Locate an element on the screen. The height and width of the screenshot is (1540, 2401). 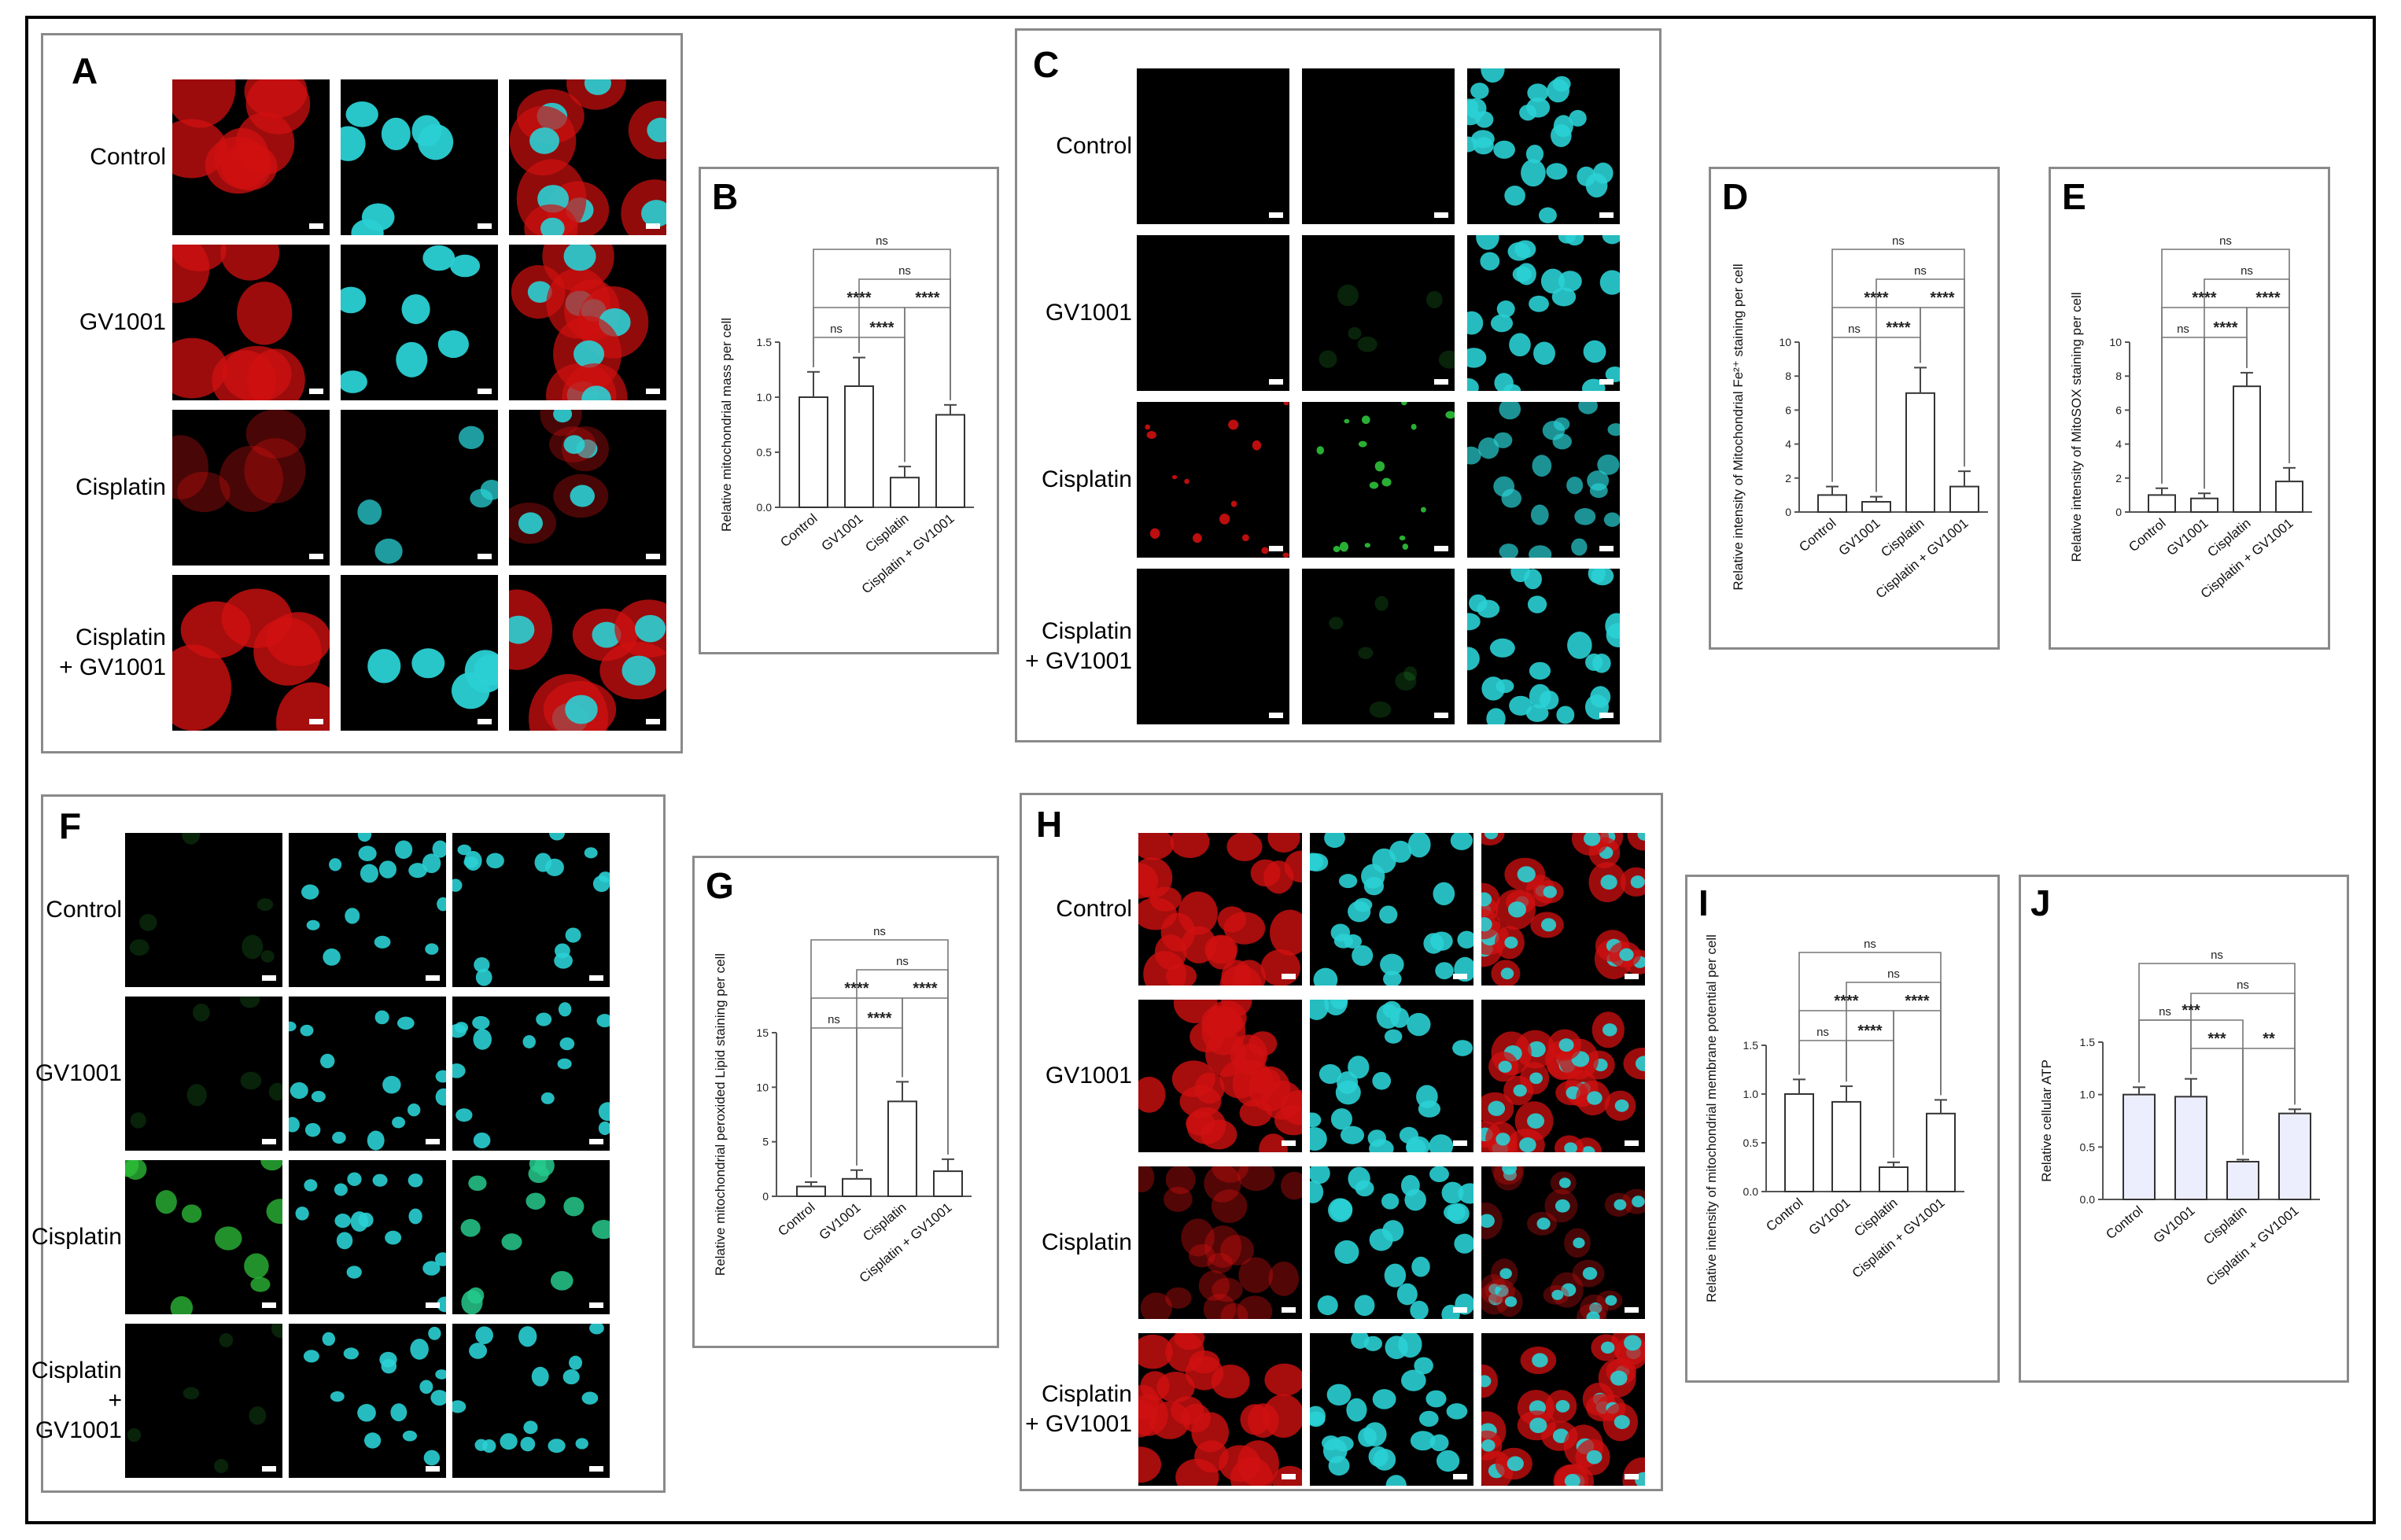
significance-label: **** is located at coordinates (2267, 298).